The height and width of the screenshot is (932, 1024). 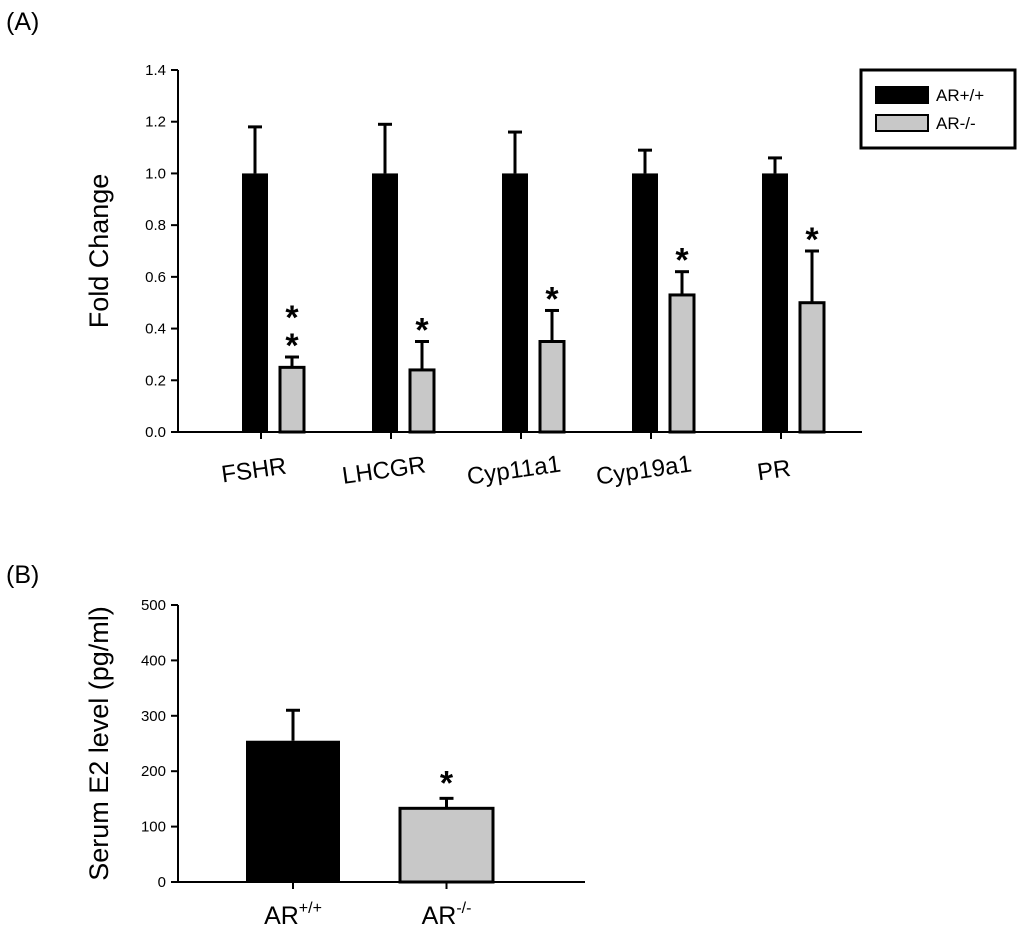 I want to click on panel-label-b: (B), so click(x=22, y=575).